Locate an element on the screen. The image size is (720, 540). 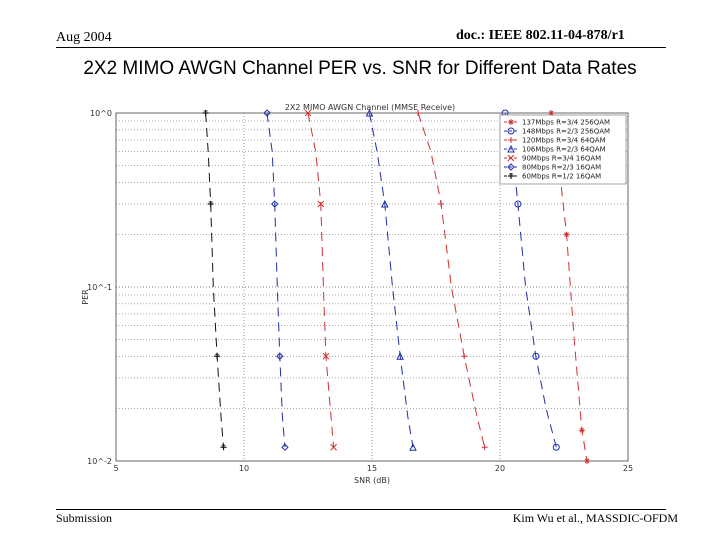
plot-title: 2X2 MIMO AWGN Channel (MMSE Receive) is located at coordinates (370, 107).